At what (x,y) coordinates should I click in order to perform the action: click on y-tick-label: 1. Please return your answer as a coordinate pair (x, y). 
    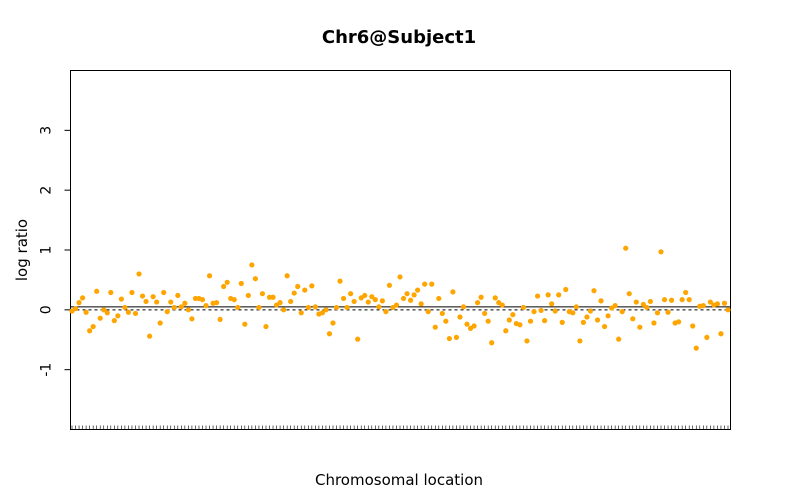
    Looking at the image, I should click on (47, 250).